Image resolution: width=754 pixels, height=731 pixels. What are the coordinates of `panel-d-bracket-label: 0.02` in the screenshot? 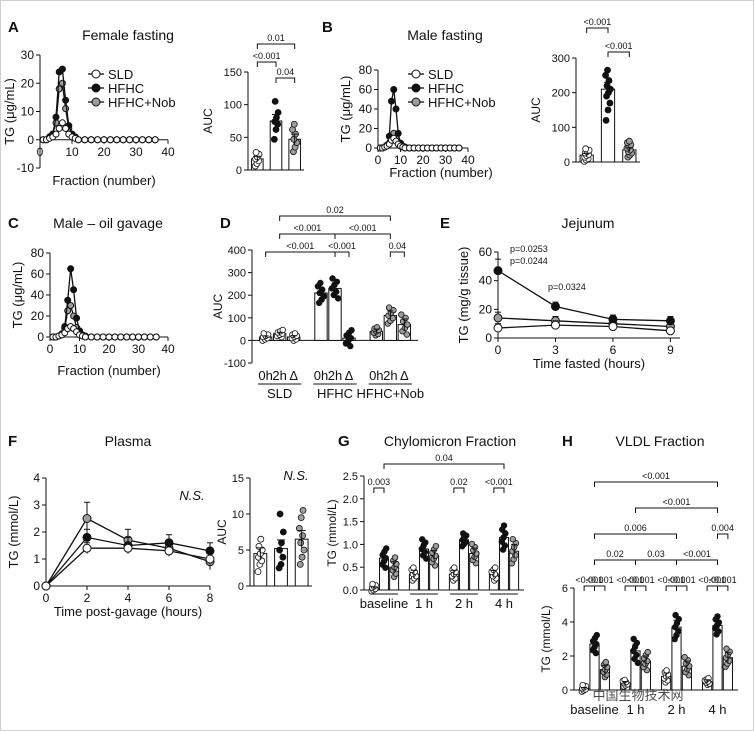 It's located at (335, 210).